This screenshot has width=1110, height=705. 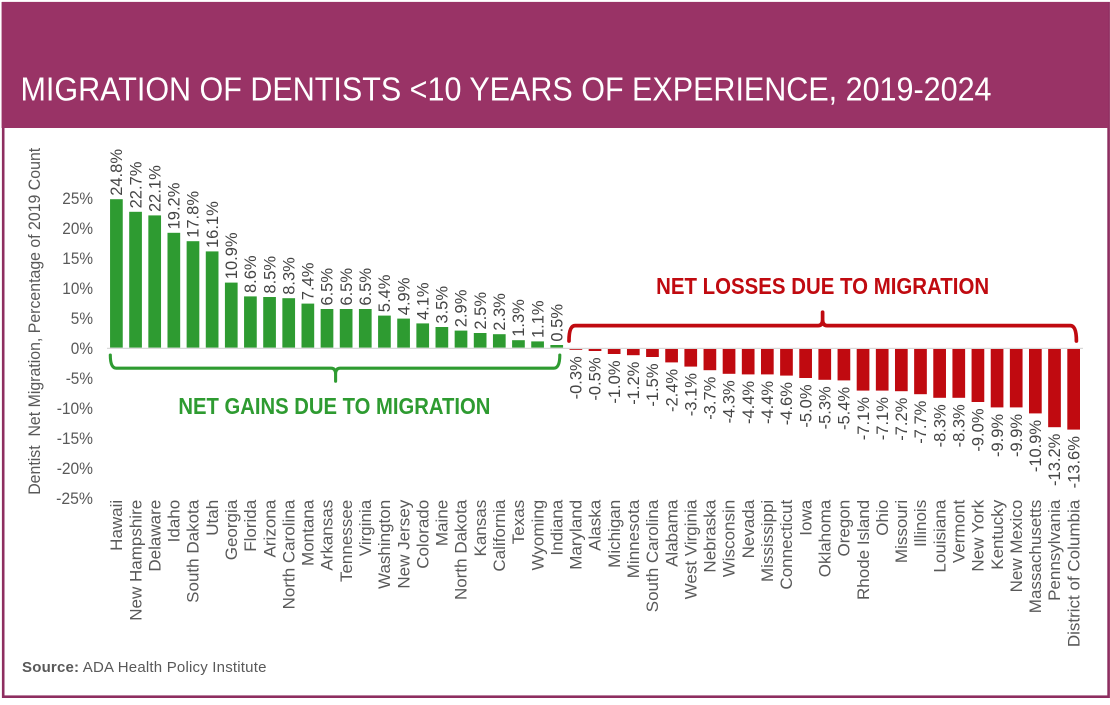 What do you see at coordinates (519, 318) in the screenshot?
I see `svg-text: 1.3%` at bounding box center [519, 318].